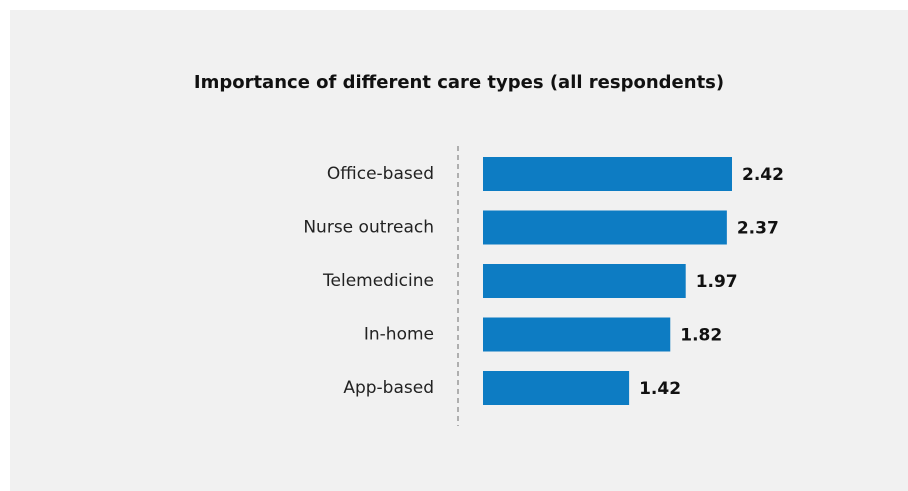 This screenshot has height=491, width=908. Describe the element at coordinates (605, 227) in the screenshot. I see `bar-nurse-outreach` at that location.